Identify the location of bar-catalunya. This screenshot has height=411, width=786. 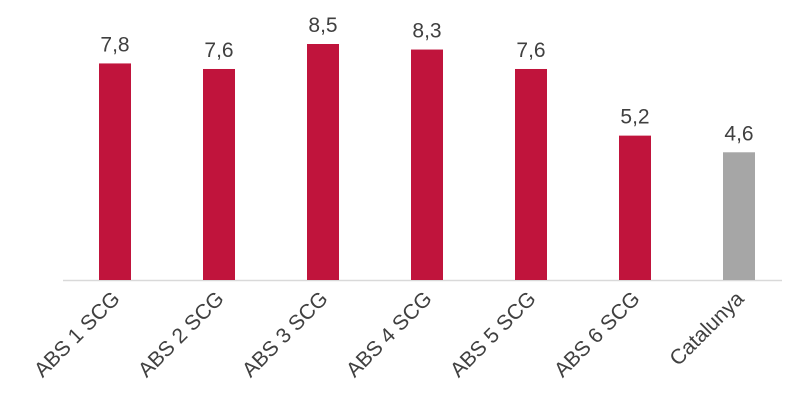
(739, 216).